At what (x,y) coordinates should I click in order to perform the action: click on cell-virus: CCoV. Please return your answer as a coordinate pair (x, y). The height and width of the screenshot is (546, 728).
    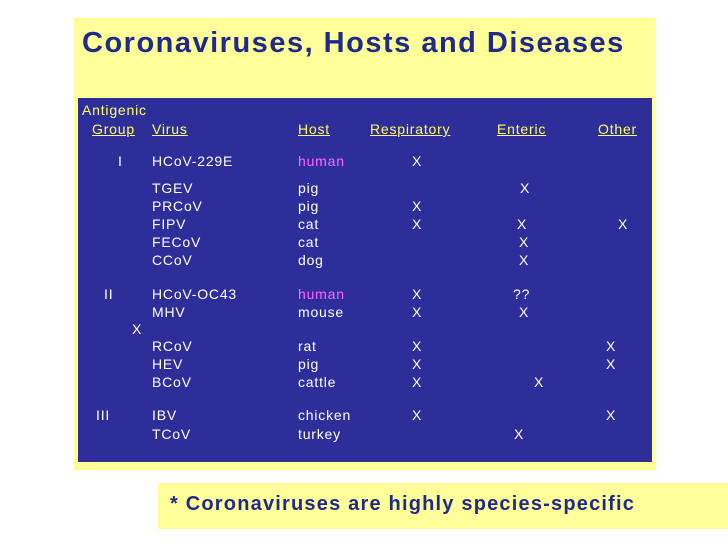
    Looking at the image, I should click on (172, 260).